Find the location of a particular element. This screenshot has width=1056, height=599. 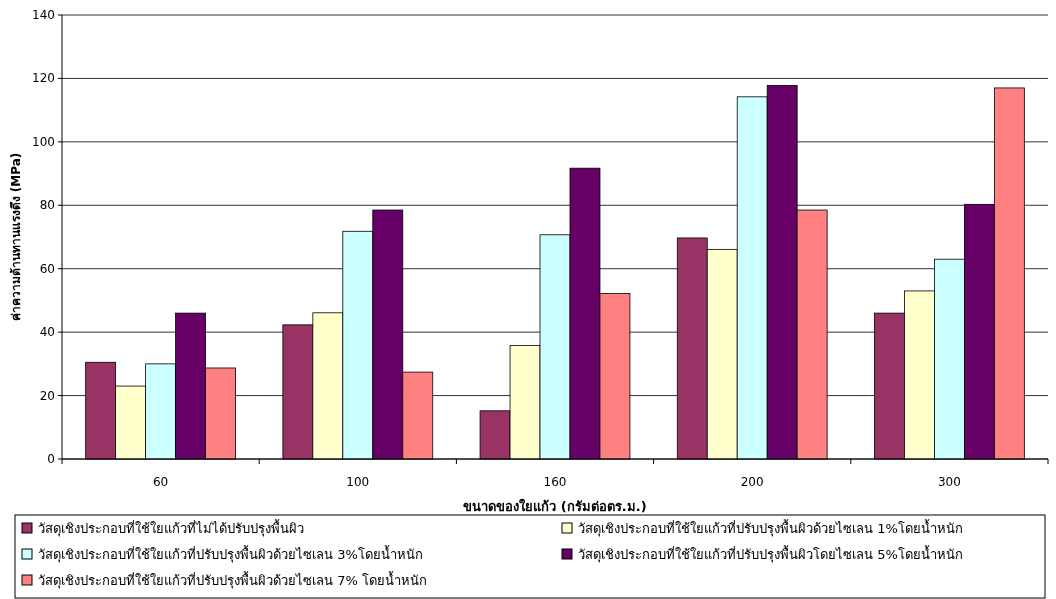

y-tick-label: 0 is located at coordinates (51, 459).